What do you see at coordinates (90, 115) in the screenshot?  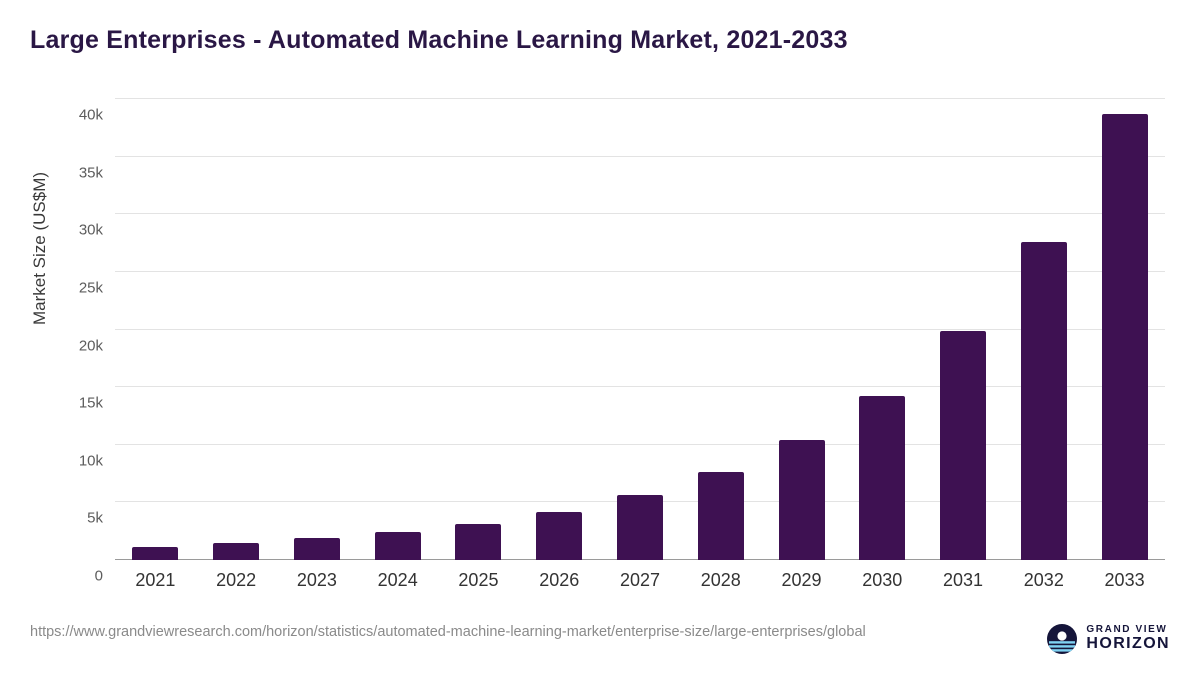 I see `y-tick-label-40k: 40k` at bounding box center [90, 115].